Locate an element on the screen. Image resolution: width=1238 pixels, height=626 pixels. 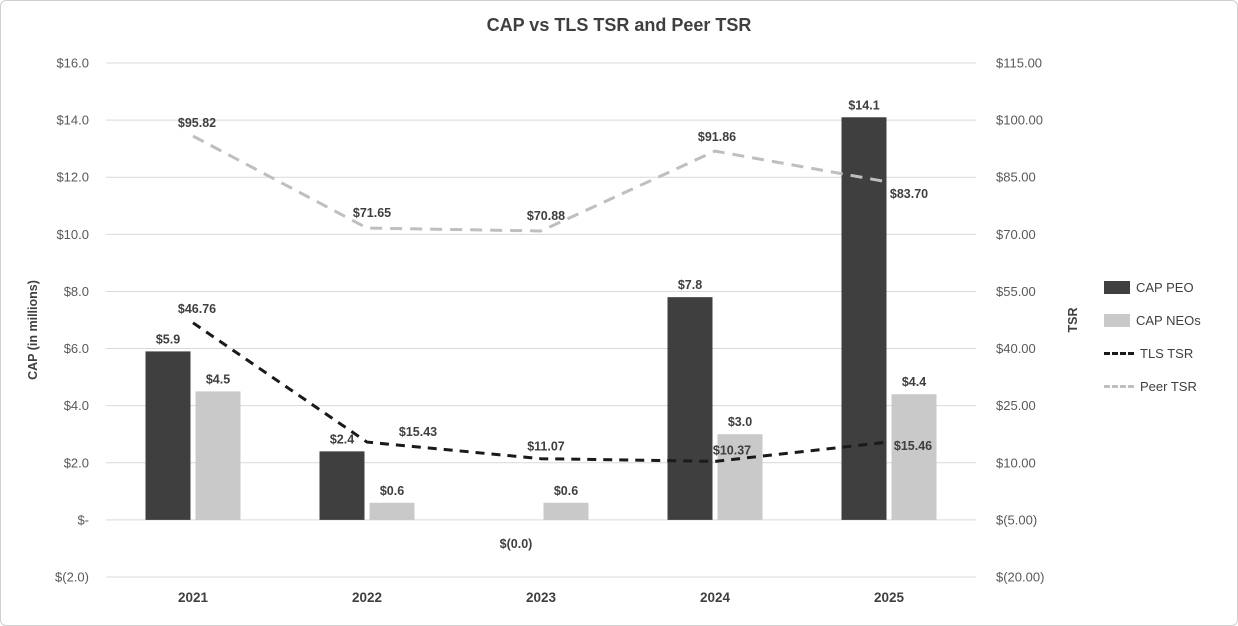
line-peer-tsr is located at coordinates (541, 183).